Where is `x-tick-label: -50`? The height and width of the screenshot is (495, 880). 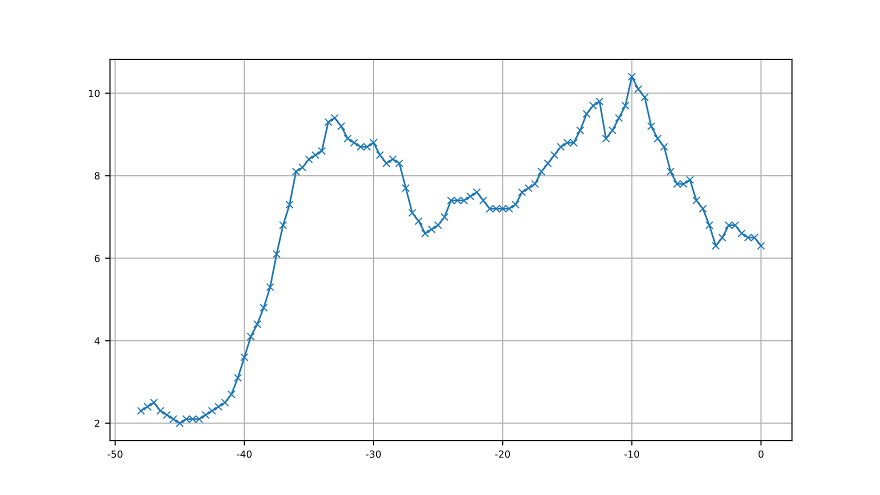
x-tick-label: -50 is located at coordinates (115, 454).